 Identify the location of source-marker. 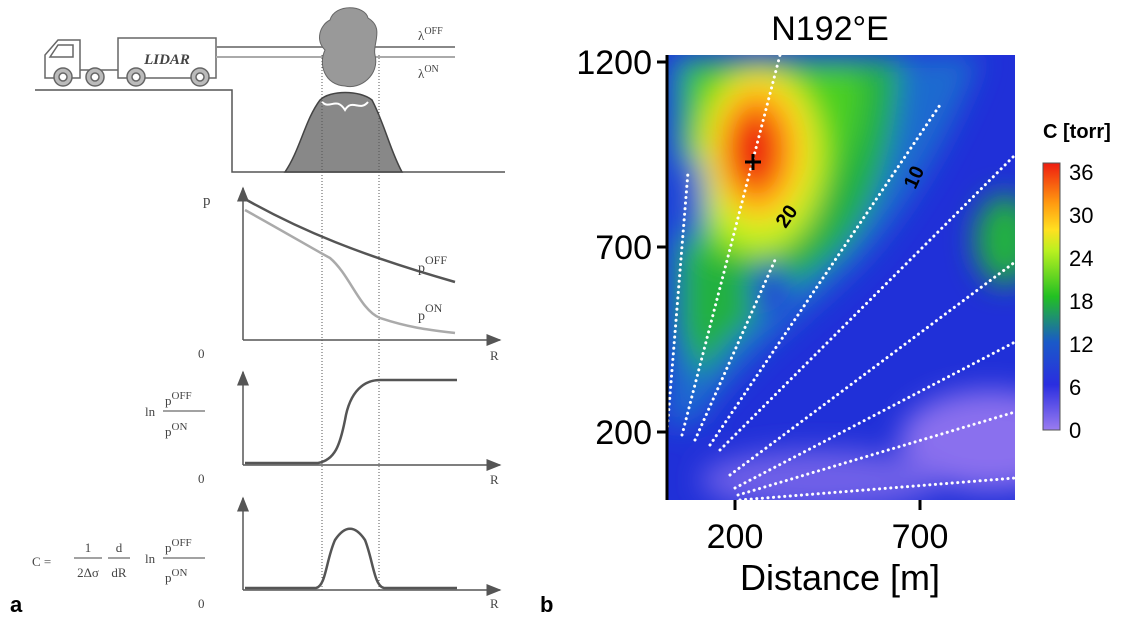
(753, 162).